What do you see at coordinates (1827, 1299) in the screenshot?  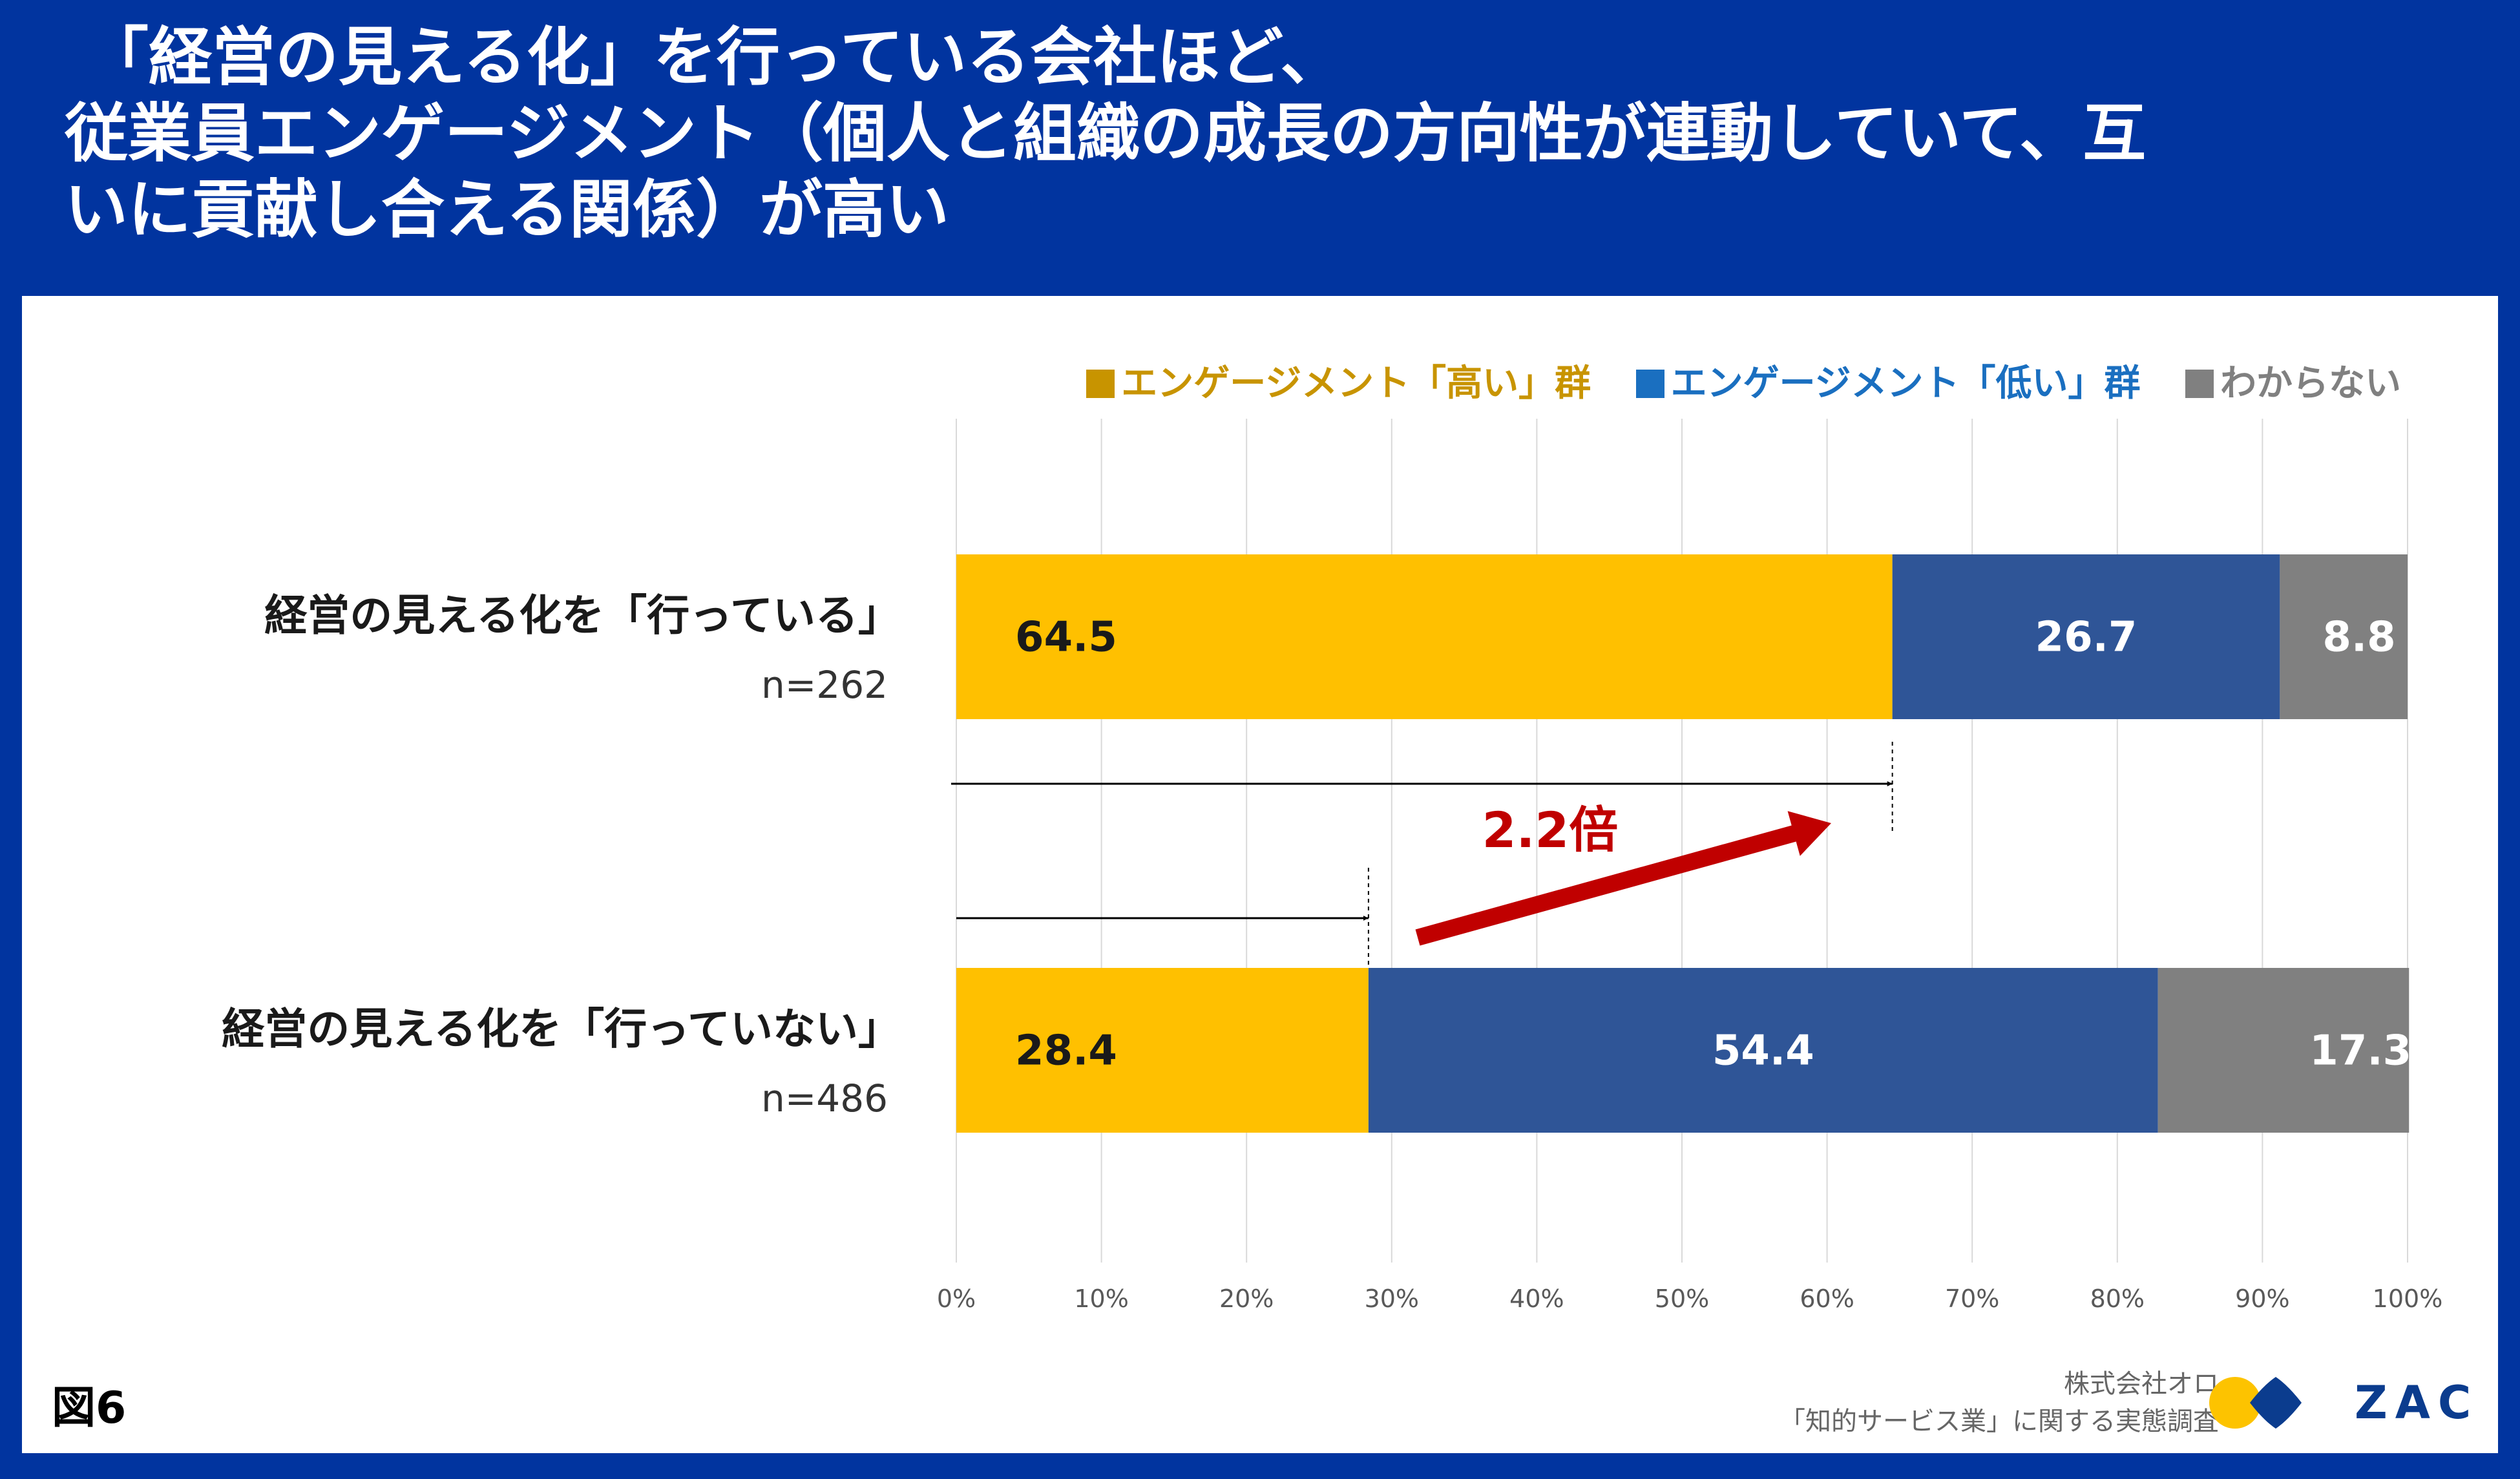 I see `x-tick-label: 60%` at bounding box center [1827, 1299].